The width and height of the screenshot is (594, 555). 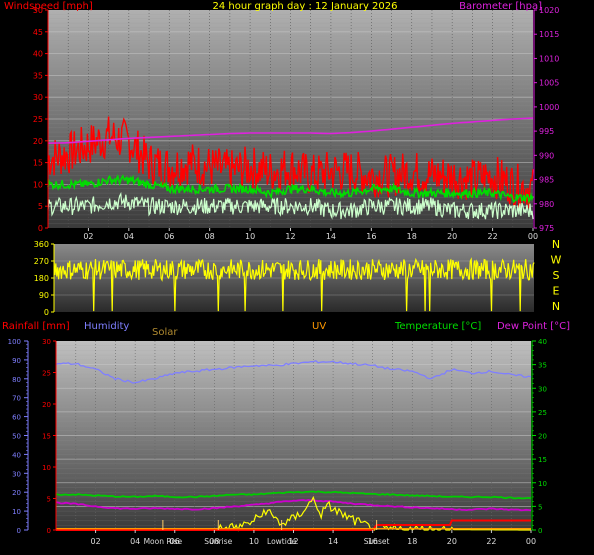 What do you see at coordinates (437, 326) in the screenshot?
I see `temperature-legend-label: Temperature [°C]` at bounding box center [437, 326].